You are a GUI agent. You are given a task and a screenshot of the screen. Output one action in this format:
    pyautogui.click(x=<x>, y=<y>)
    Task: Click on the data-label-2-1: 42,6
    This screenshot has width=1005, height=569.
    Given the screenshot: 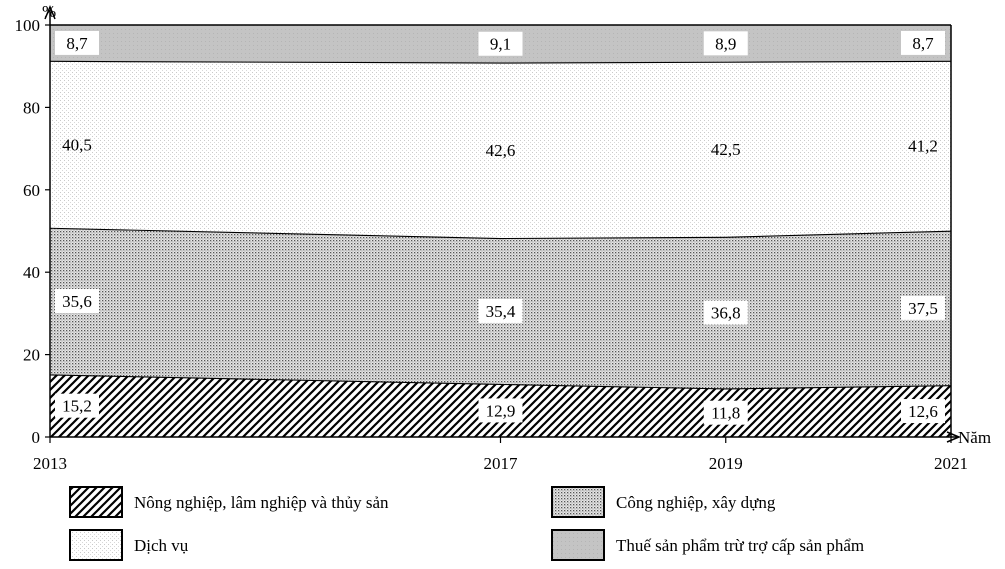 What is the action you would take?
    pyautogui.click(x=501, y=150)
    